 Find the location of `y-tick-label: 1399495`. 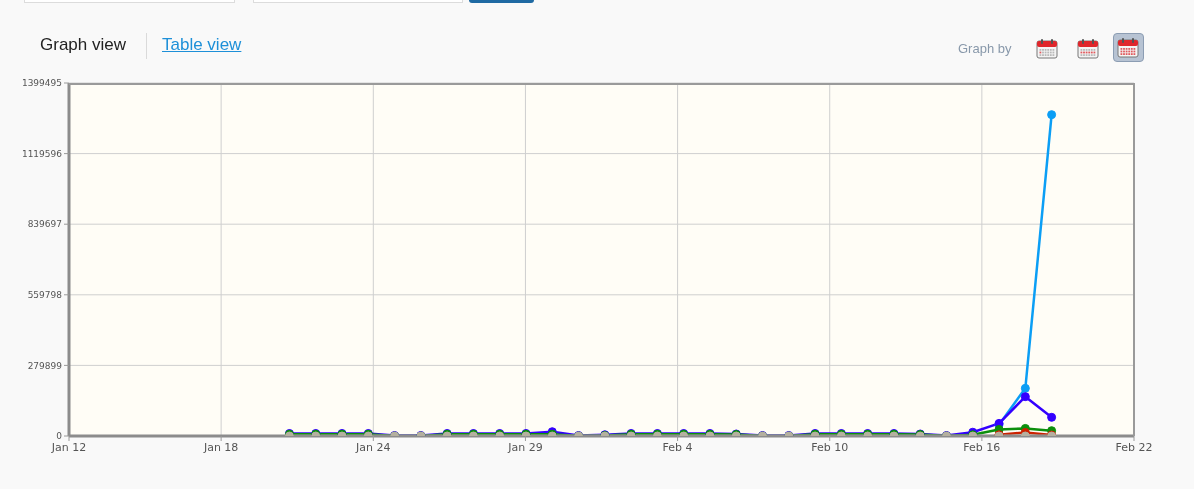

y-tick-label: 1399495 is located at coordinates (41, 83).